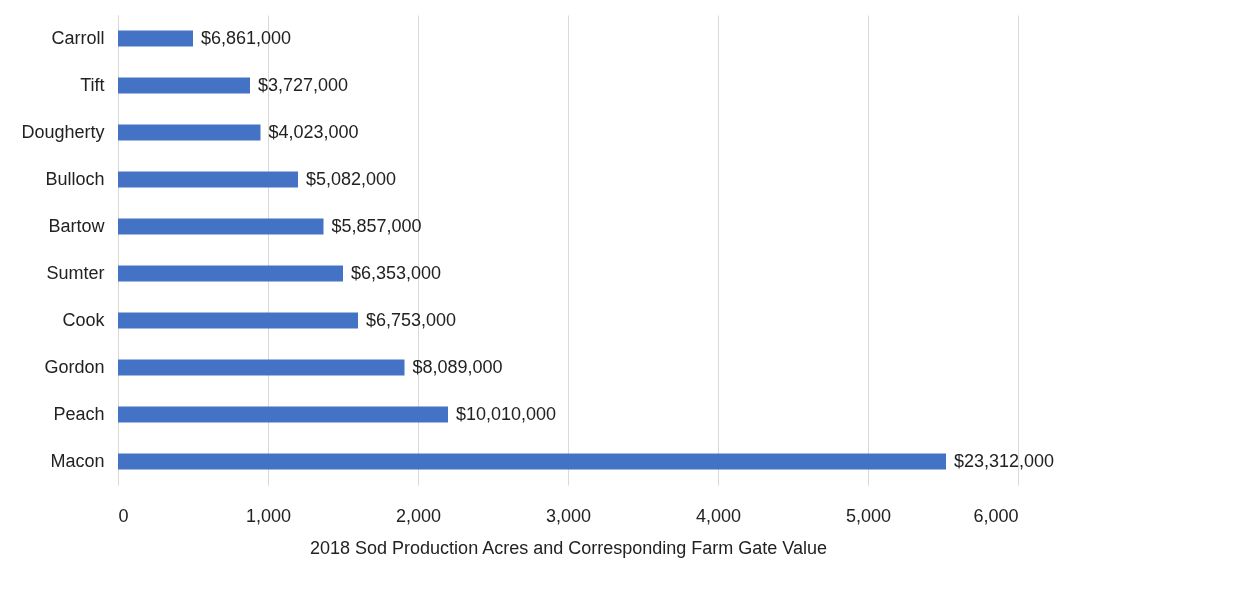 Image resolution: width=1248 pixels, height=608 pixels. What do you see at coordinates (123, 515) in the screenshot?
I see `x-tick-label: 0` at bounding box center [123, 515].